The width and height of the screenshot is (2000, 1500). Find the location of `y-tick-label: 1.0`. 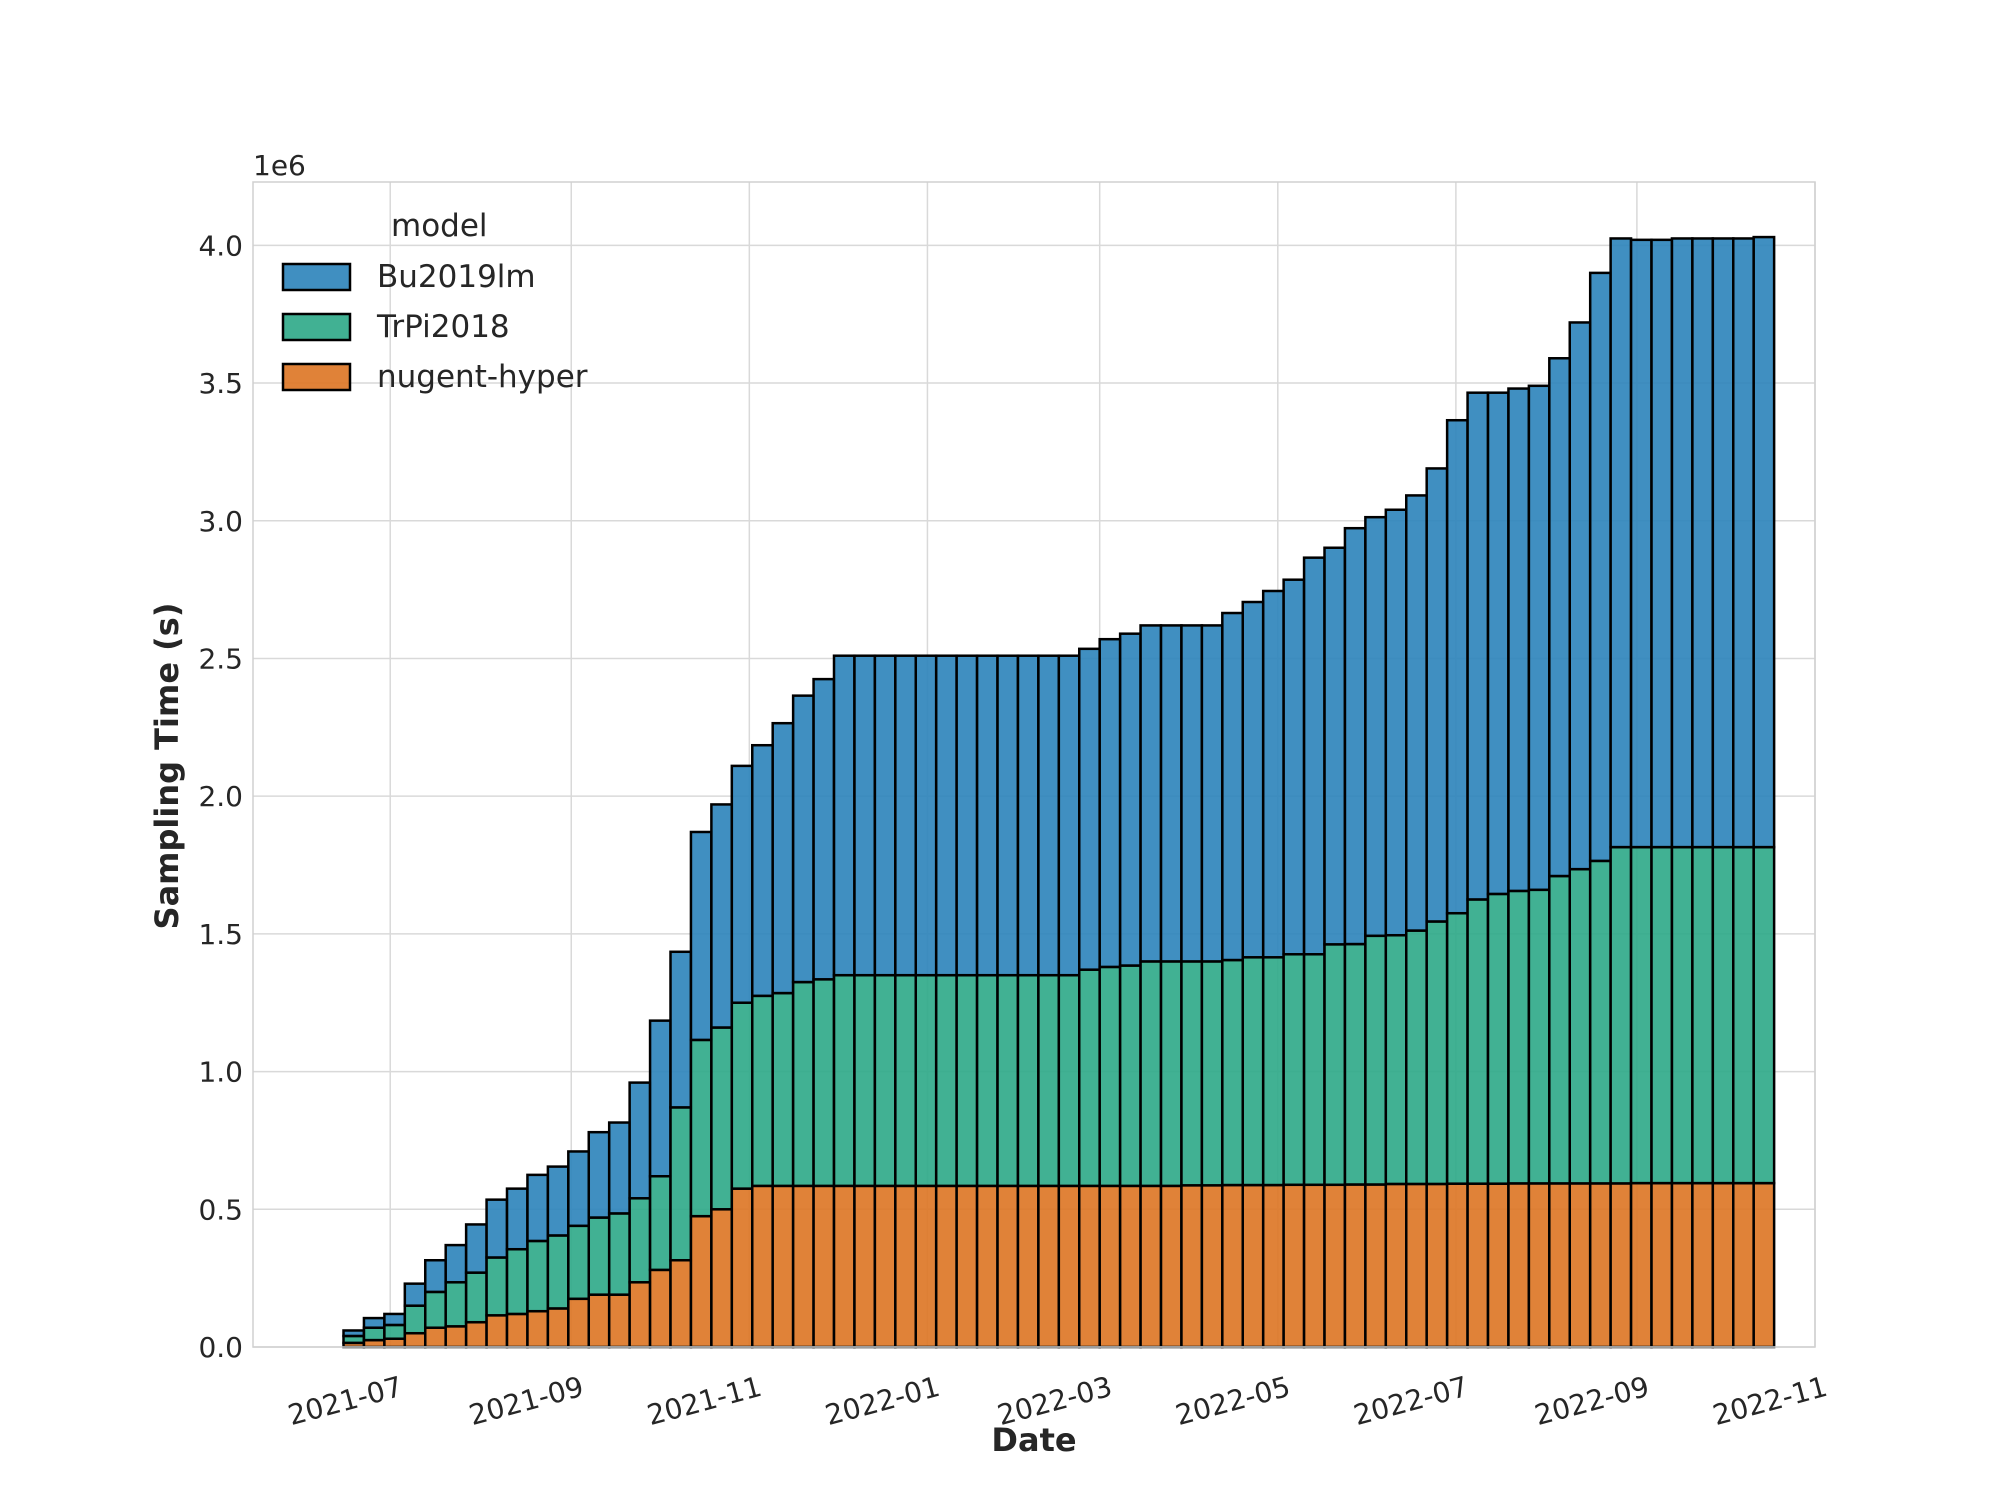

y-tick-label: 1.0 is located at coordinates (220, 1072).